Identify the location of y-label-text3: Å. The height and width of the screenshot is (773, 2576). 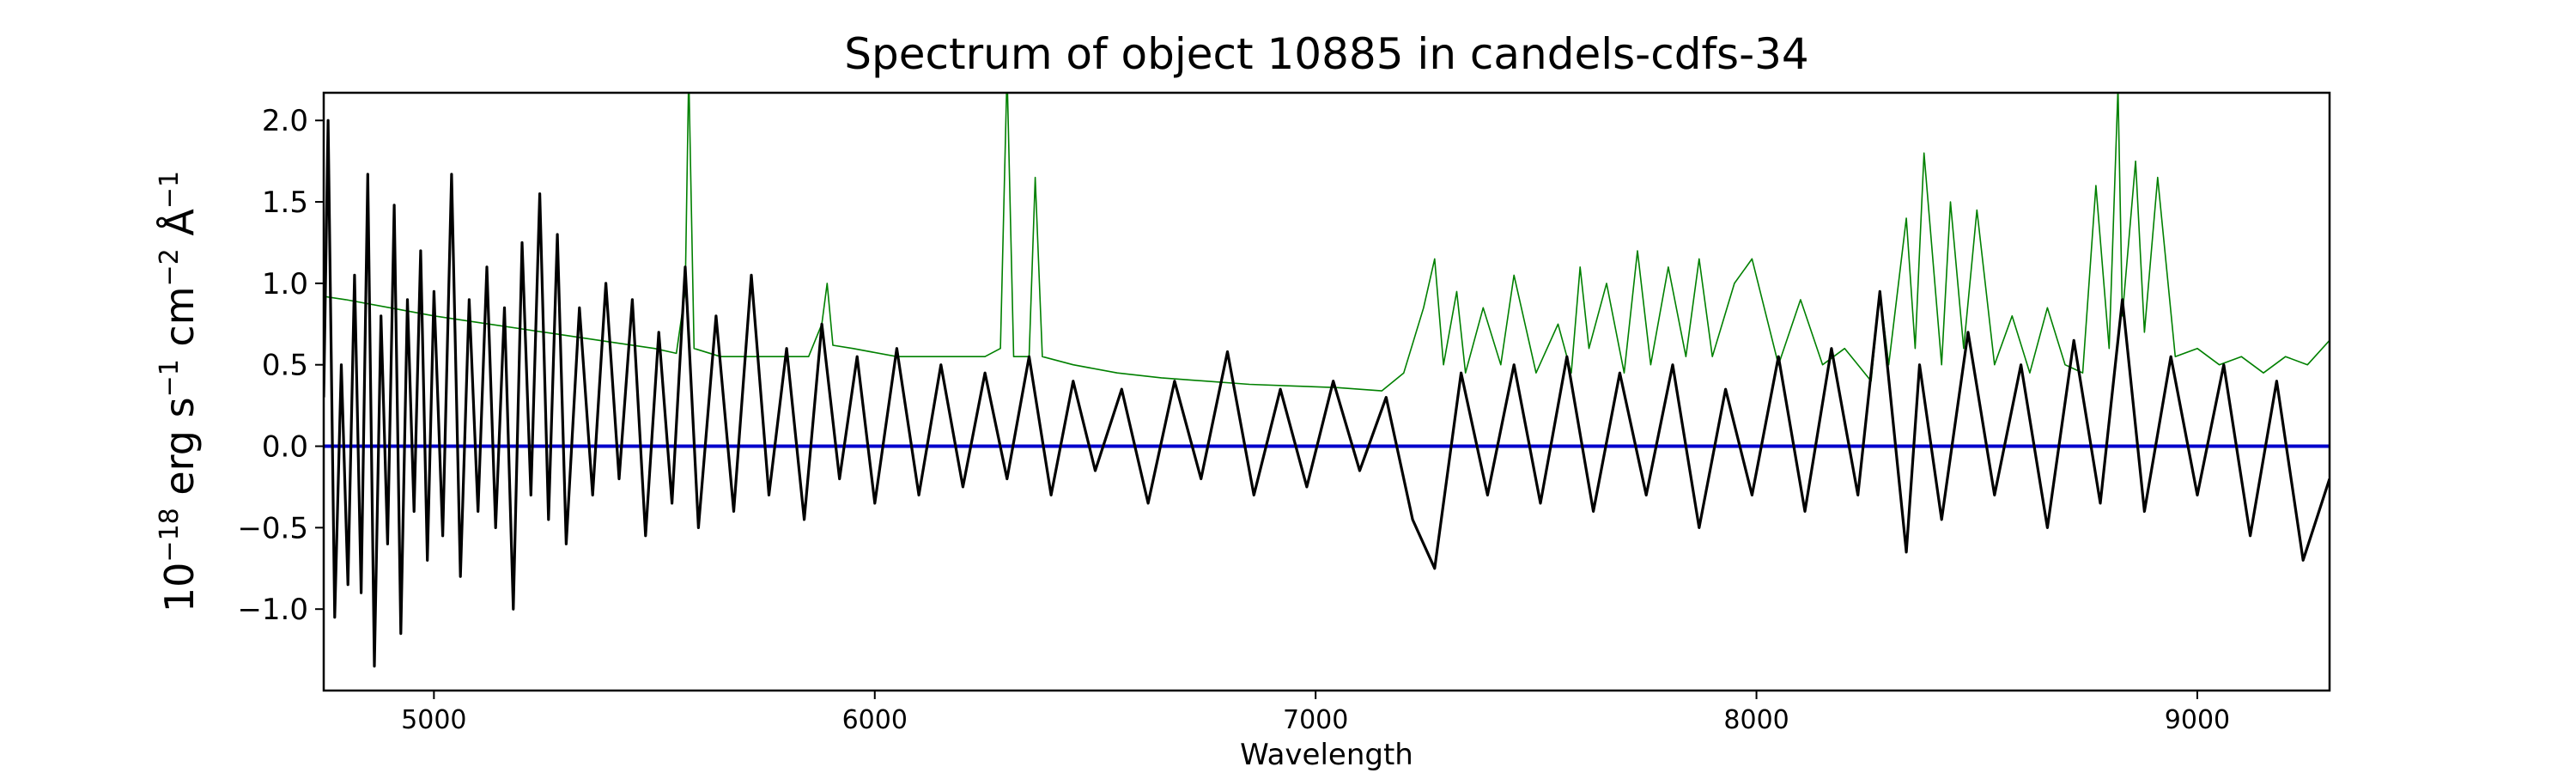
(180, 229).